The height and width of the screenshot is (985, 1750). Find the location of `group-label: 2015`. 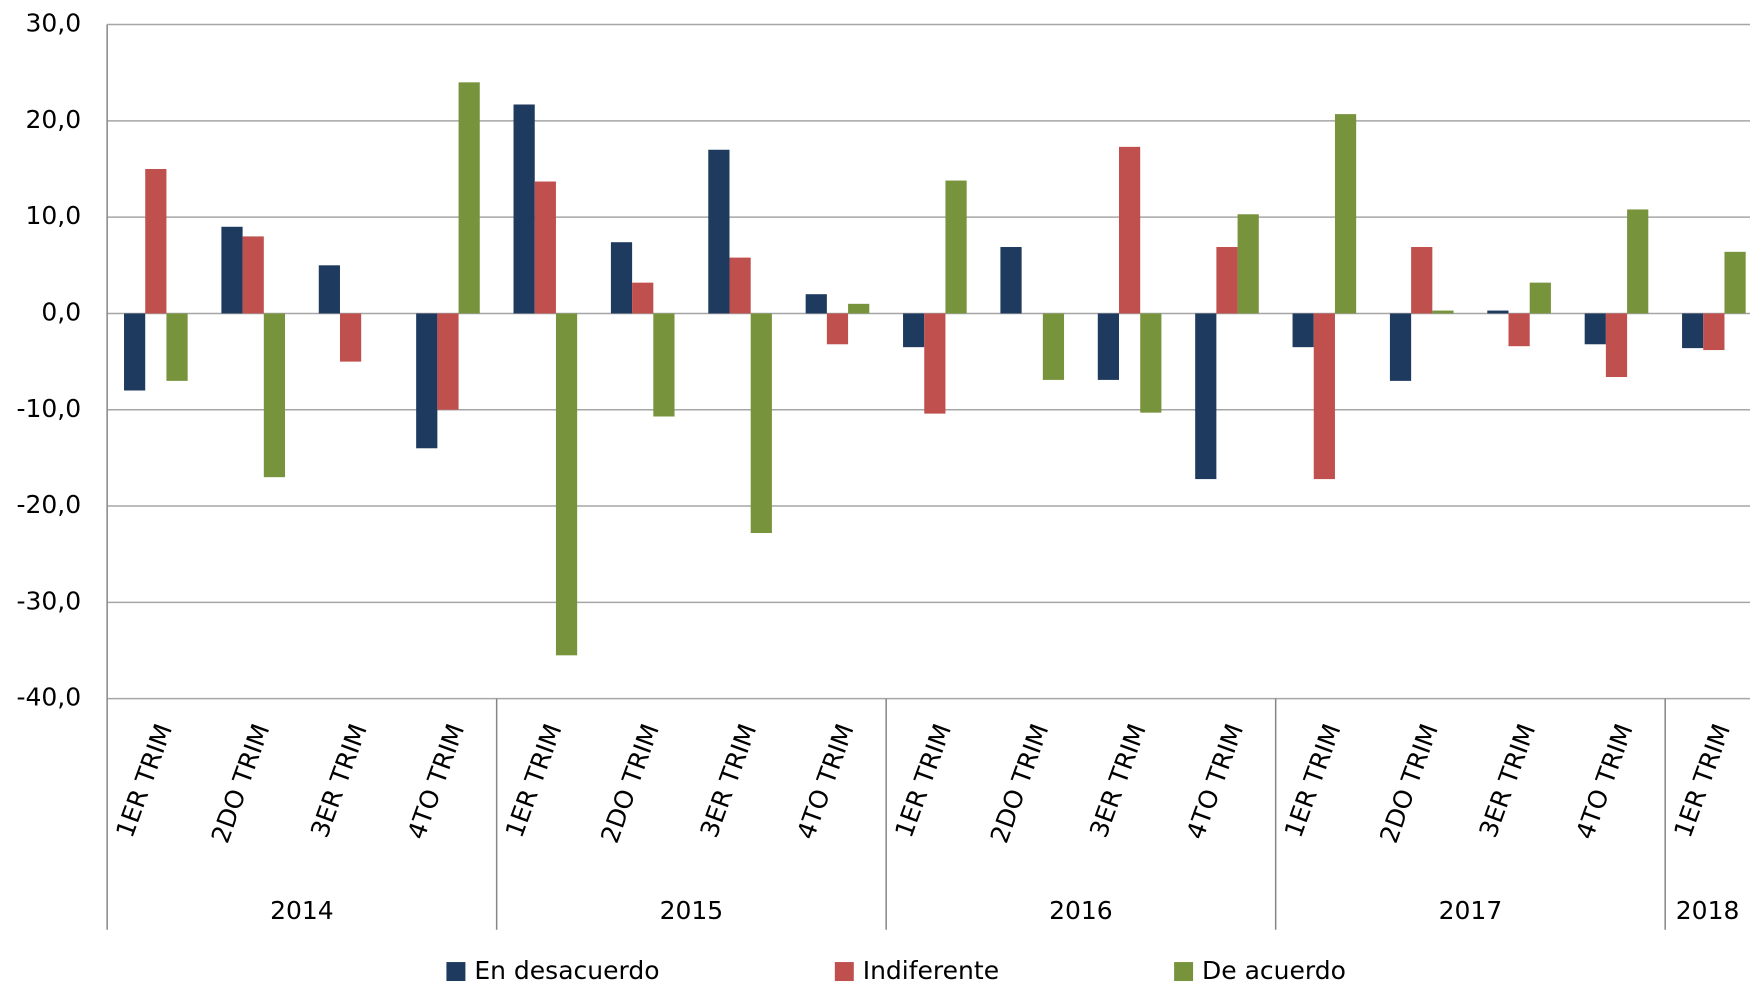

group-label: 2015 is located at coordinates (692, 910).